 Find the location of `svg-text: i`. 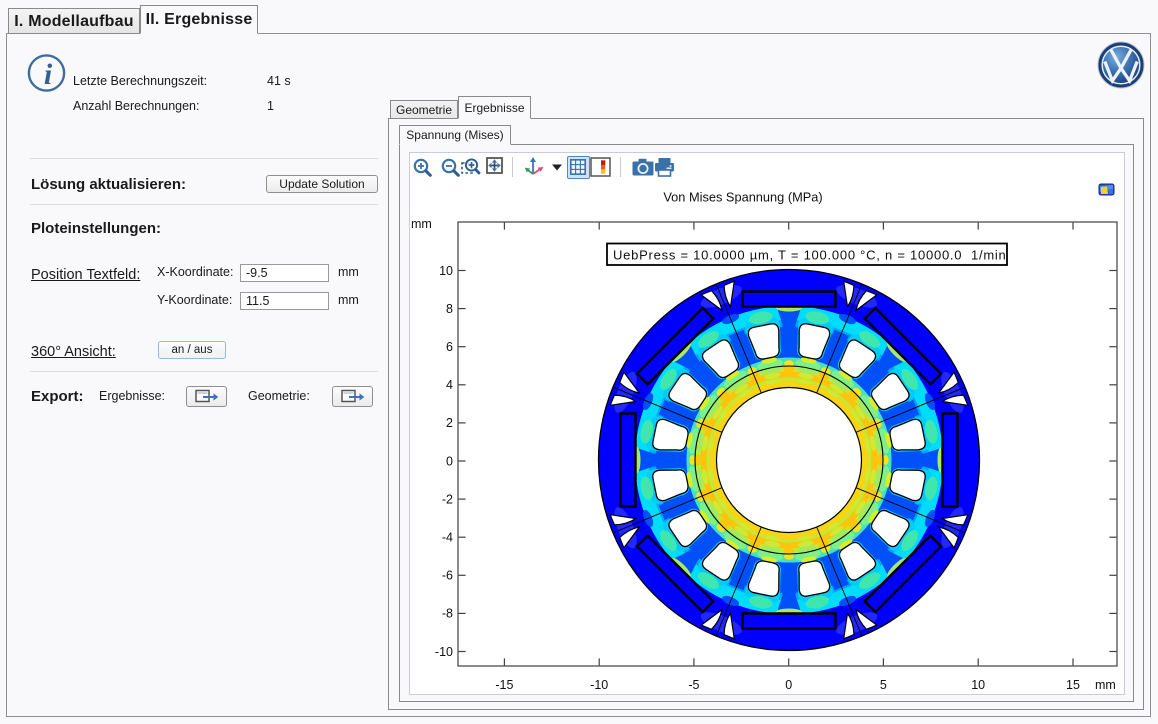

svg-text: i is located at coordinates (48, 74).